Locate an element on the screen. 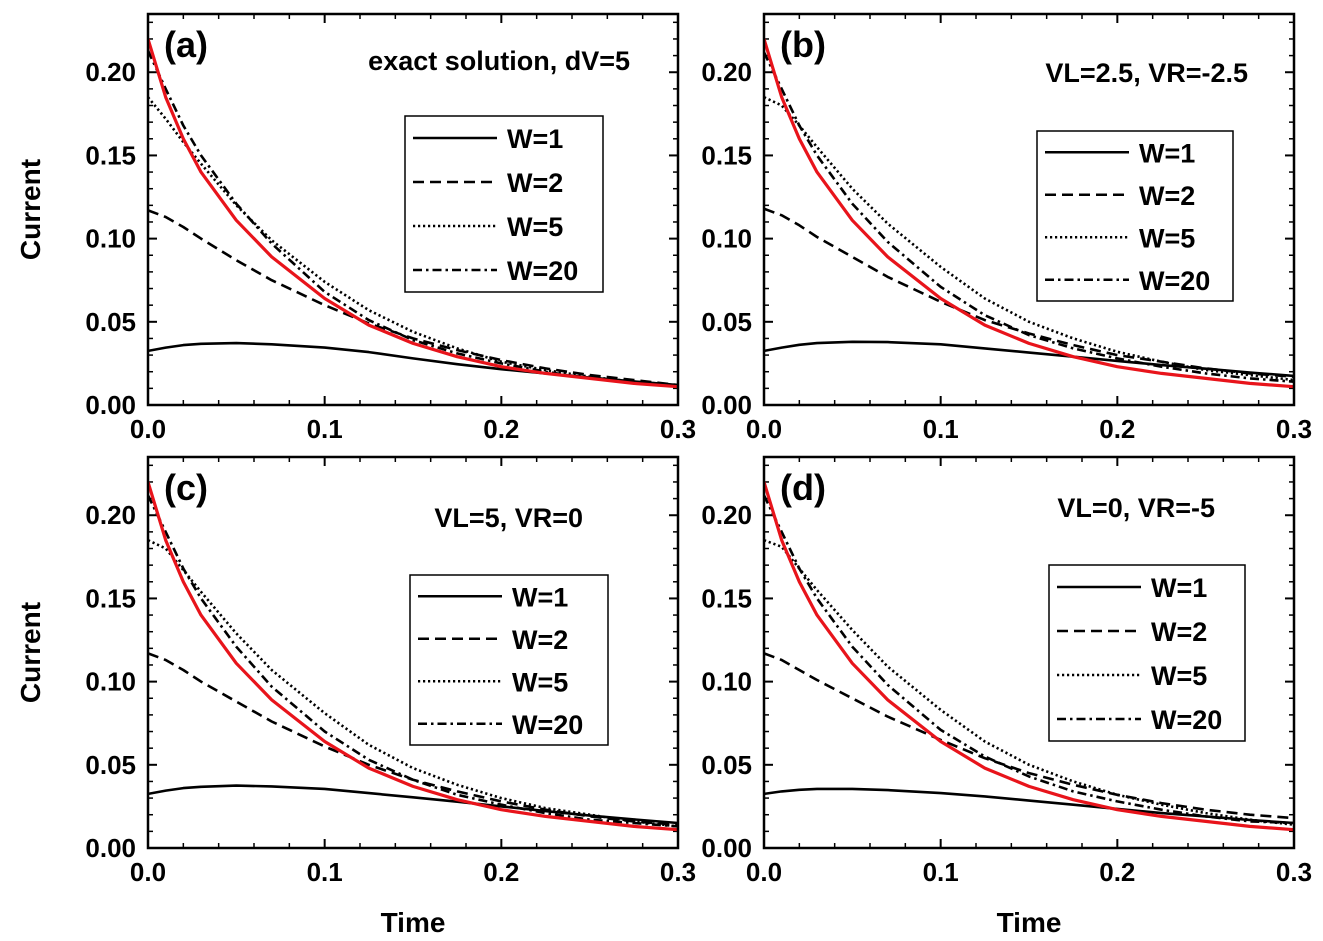 The height and width of the screenshot is (941, 1323). panel-label: (c) is located at coordinates (186, 487).